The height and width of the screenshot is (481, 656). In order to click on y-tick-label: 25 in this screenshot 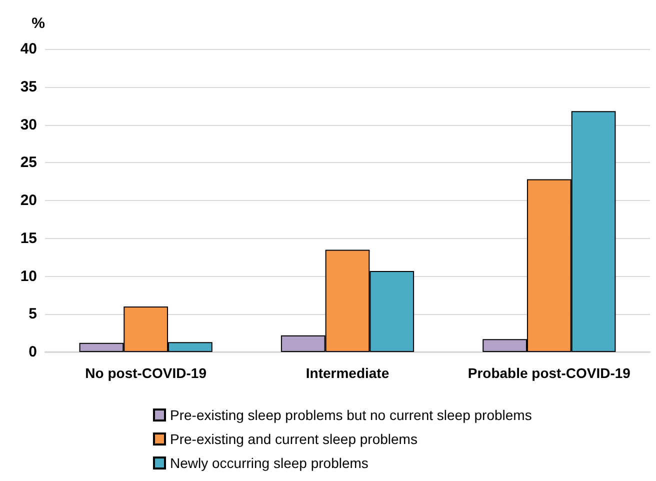, I will do `click(28, 163)`.